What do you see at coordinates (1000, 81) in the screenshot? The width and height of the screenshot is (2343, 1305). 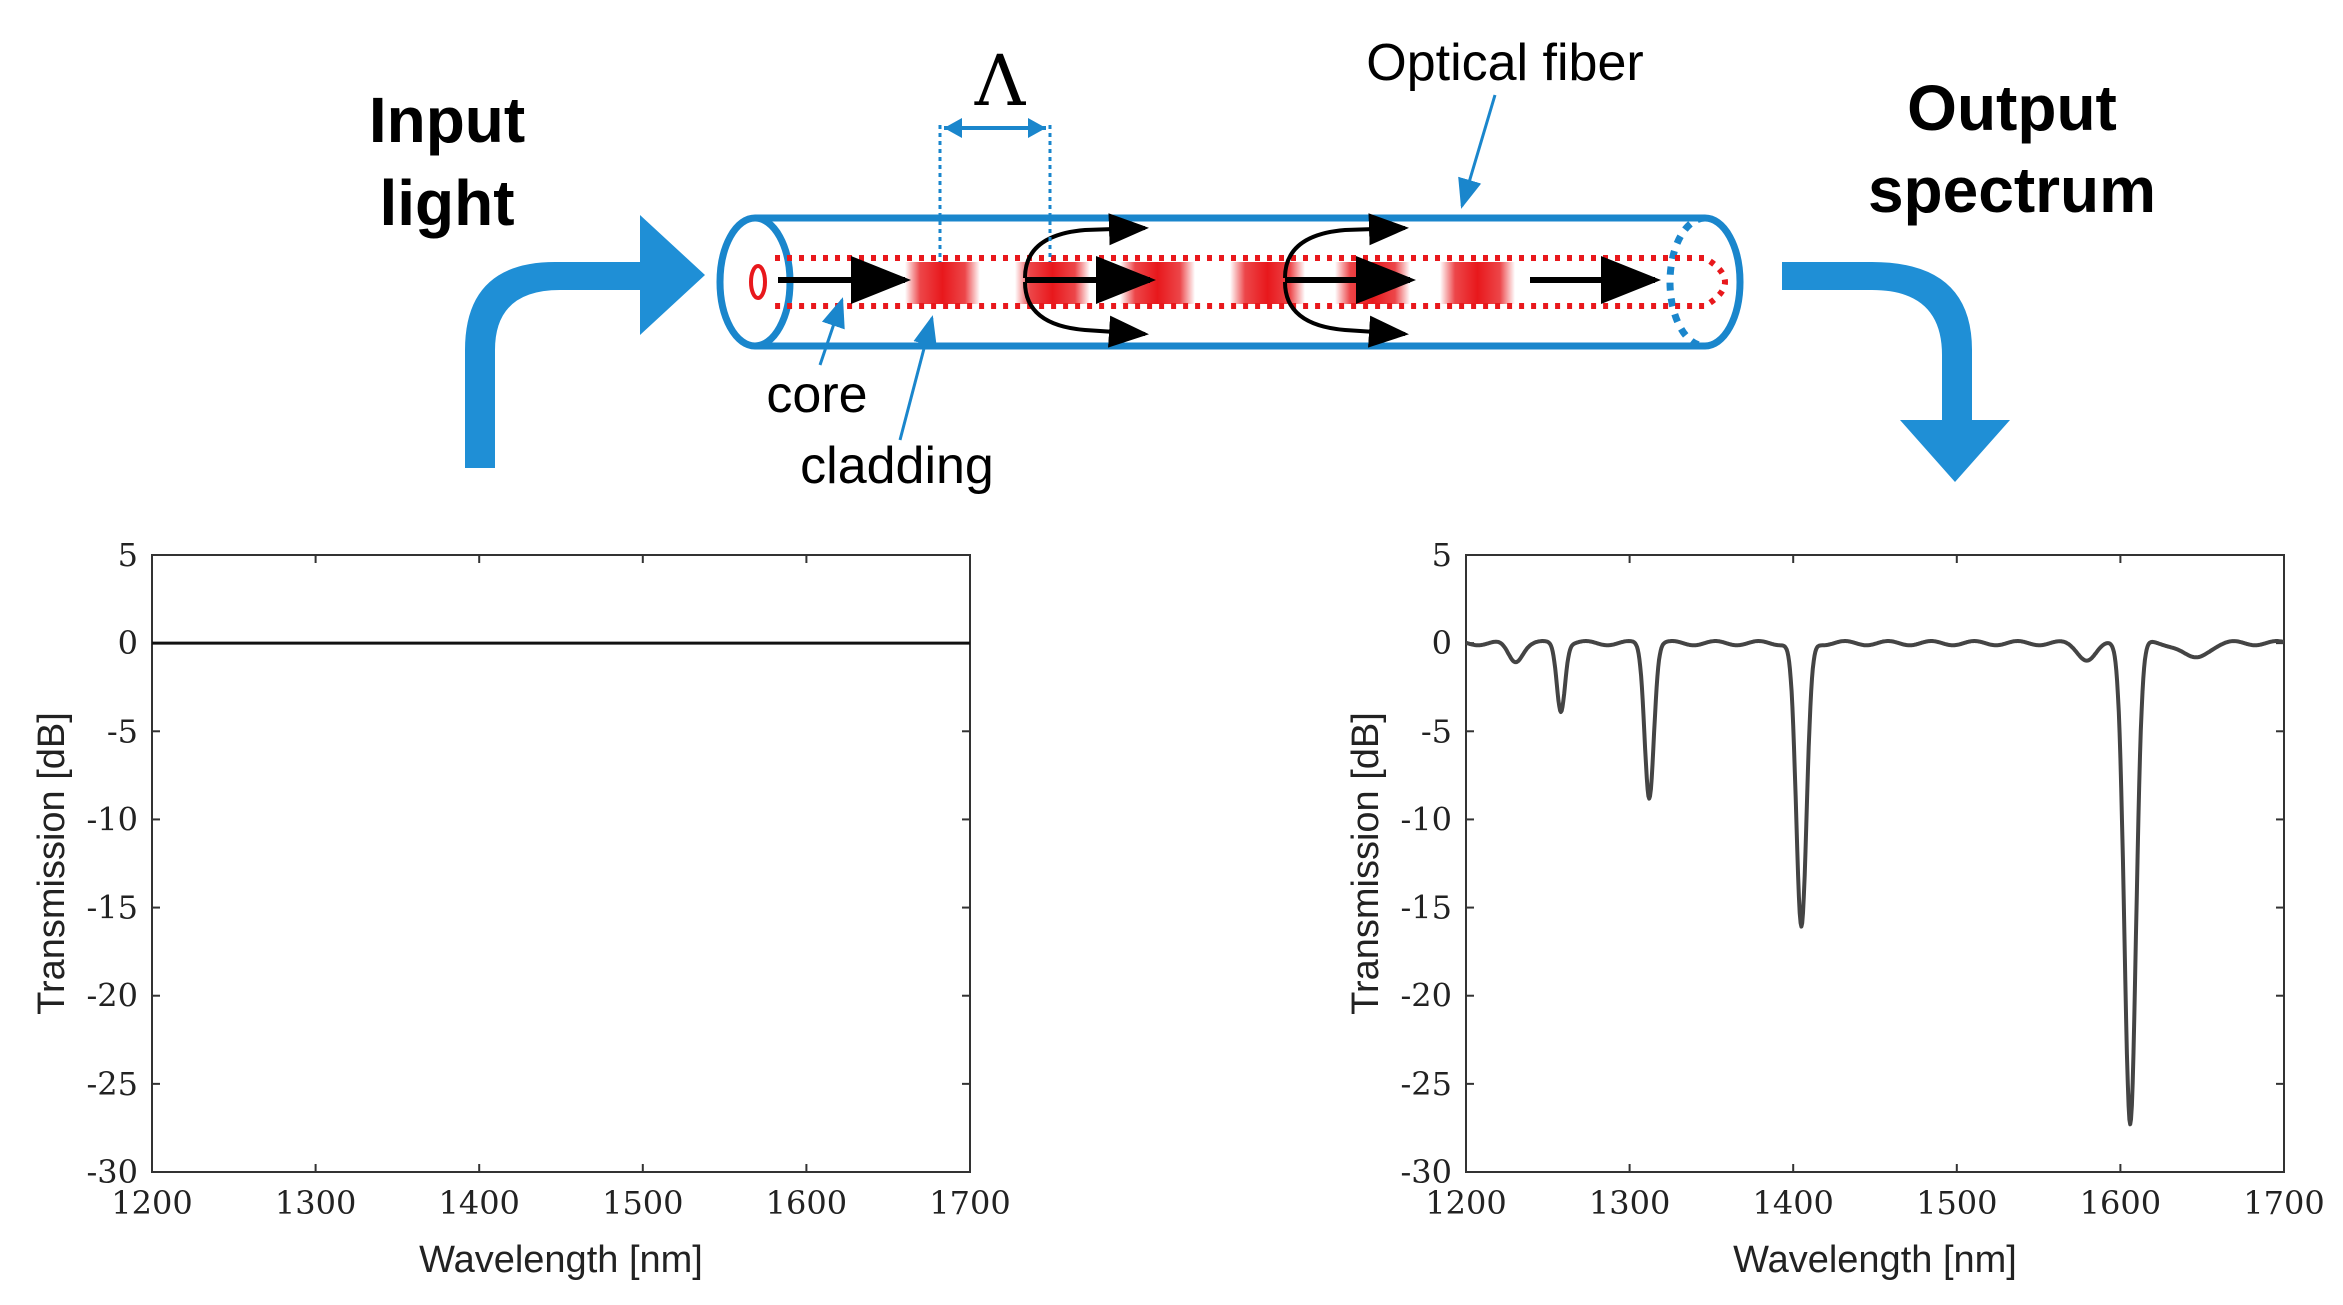 I see `period-symbol: Λ` at bounding box center [1000, 81].